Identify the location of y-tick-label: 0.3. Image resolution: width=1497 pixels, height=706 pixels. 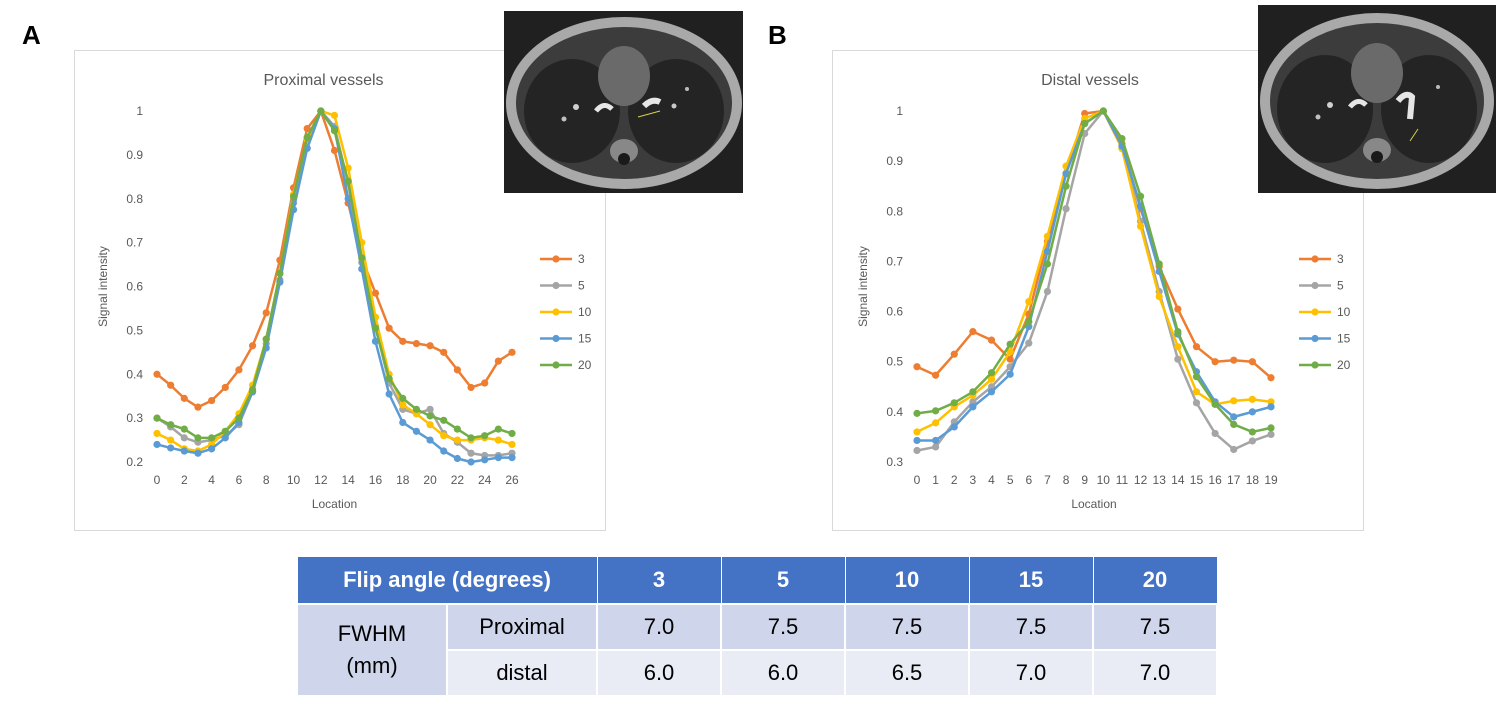
(894, 462).